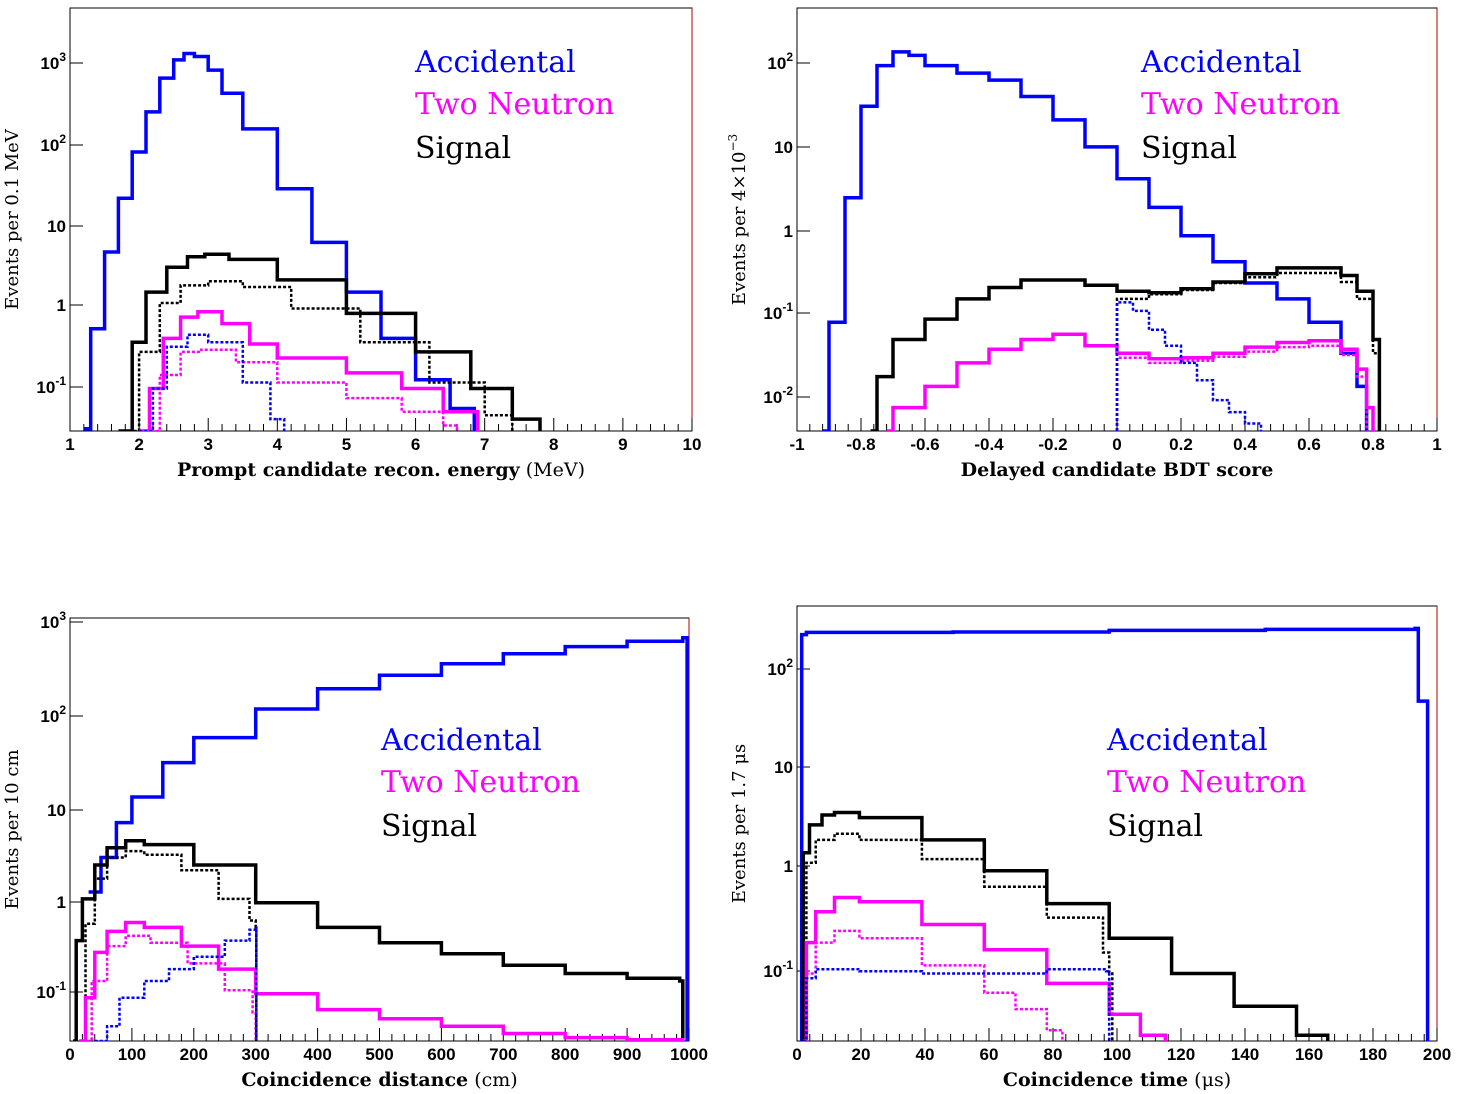 The height and width of the screenshot is (1094, 1468). What do you see at coordinates (1309, 1054) in the screenshot?
I see `x-tick-label: 160` at bounding box center [1309, 1054].